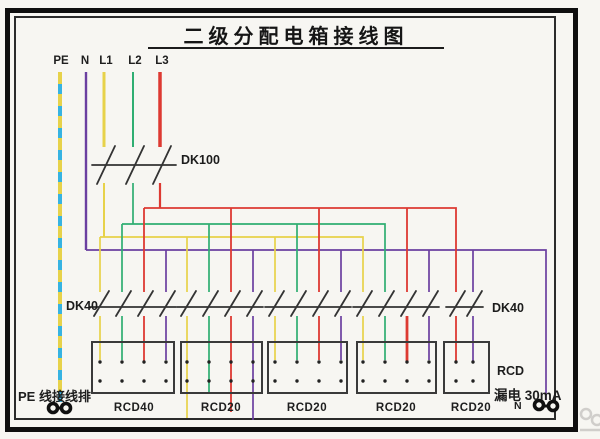 This screenshot has height=439, width=600. I want to click on label-rcd40: RCD40, so click(134, 408).